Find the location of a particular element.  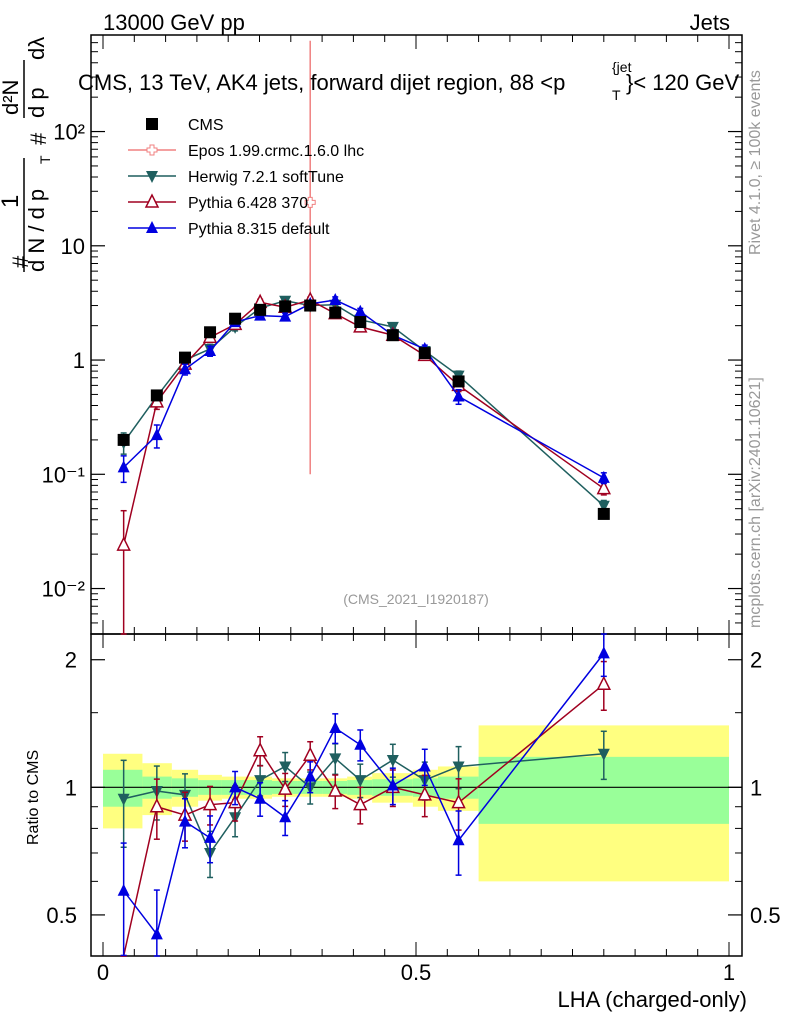

main-tick-label: 10⁻¹ is located at coordinates (63, 474).